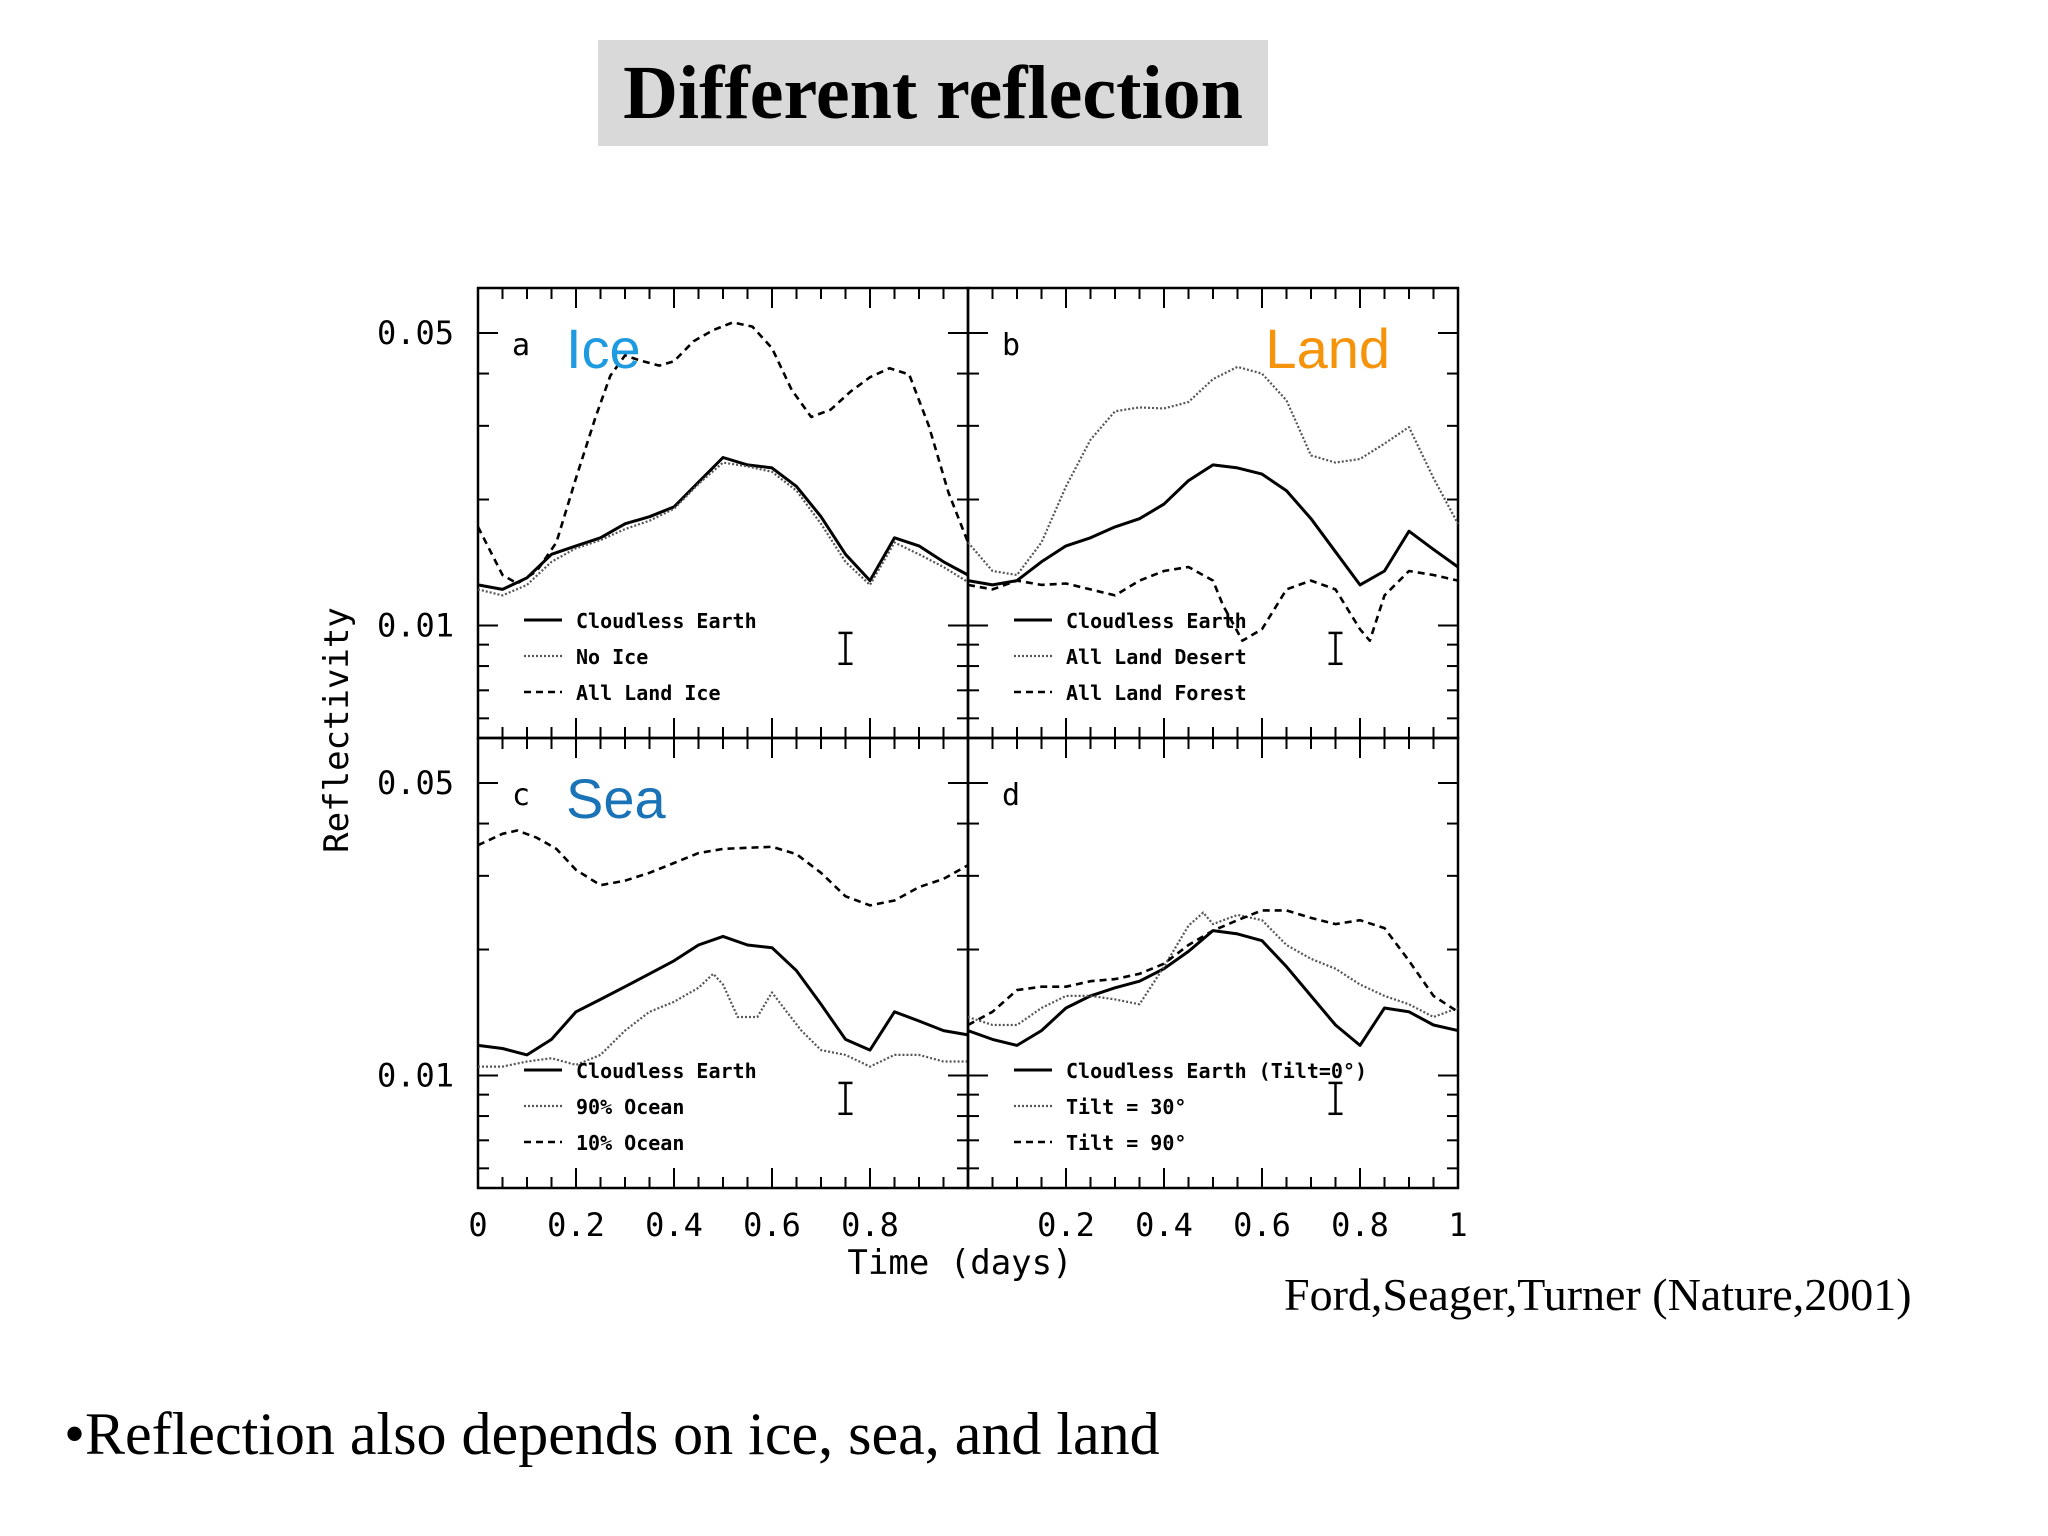 This screenshot has width=2048, height=1536. I want to click on legend-label: All Land Desert, so click(1156, 657).